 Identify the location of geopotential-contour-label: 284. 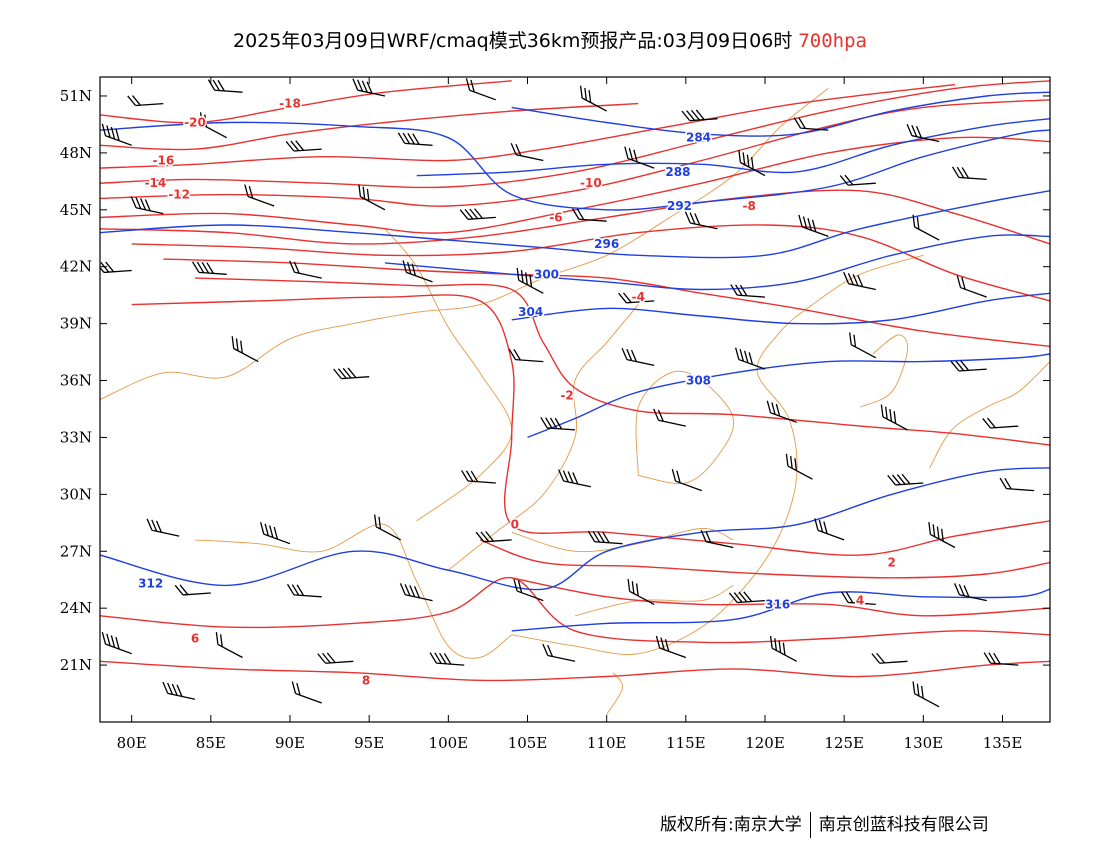
(698, 138).